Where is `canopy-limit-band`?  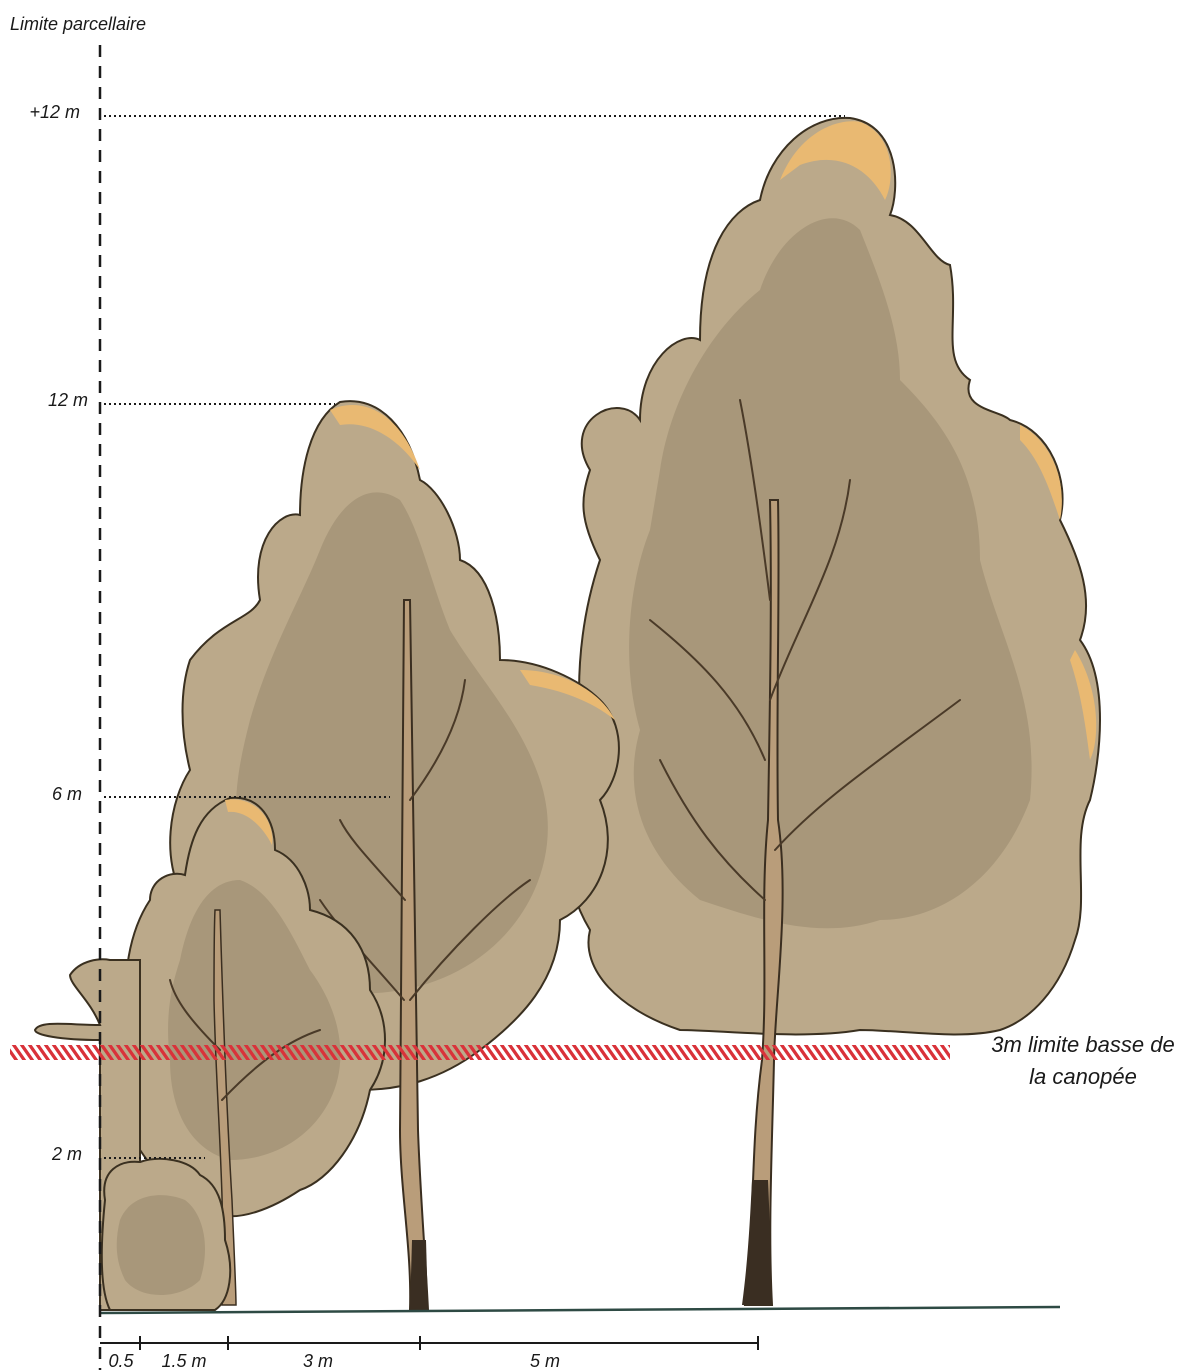
canopy-limit-band is located at coordinates (480, 1052).